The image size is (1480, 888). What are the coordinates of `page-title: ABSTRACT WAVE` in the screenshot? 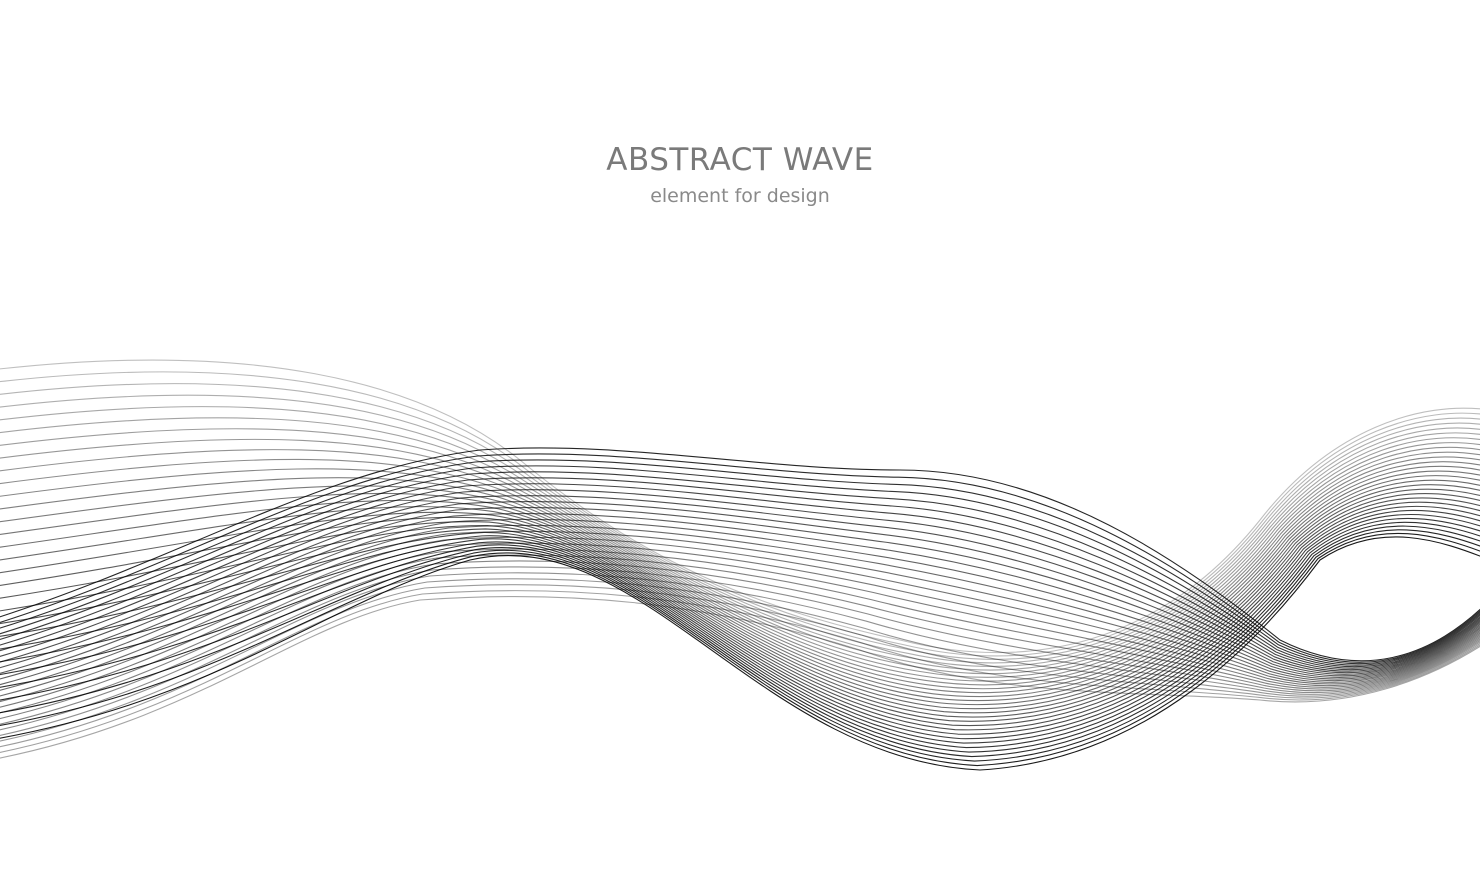 It's located at (740, 160).